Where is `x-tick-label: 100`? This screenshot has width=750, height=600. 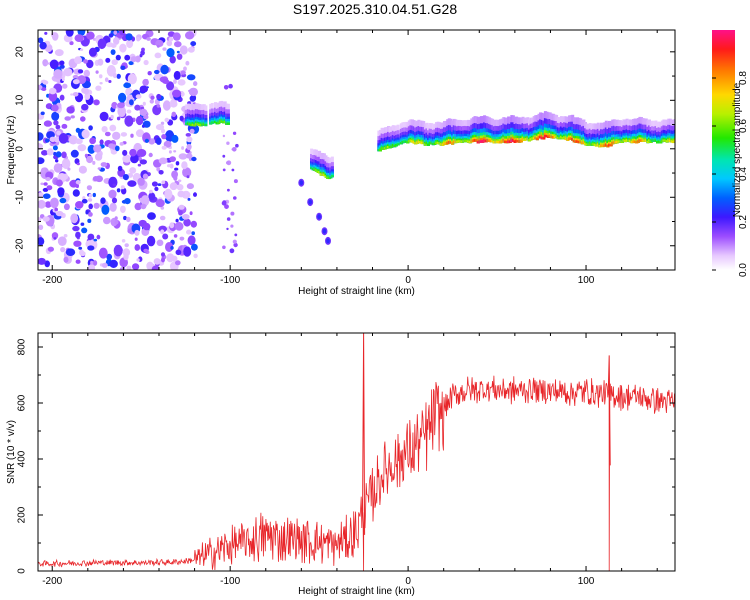 x-tick-label: 100 is located at coordinates (586, 581).